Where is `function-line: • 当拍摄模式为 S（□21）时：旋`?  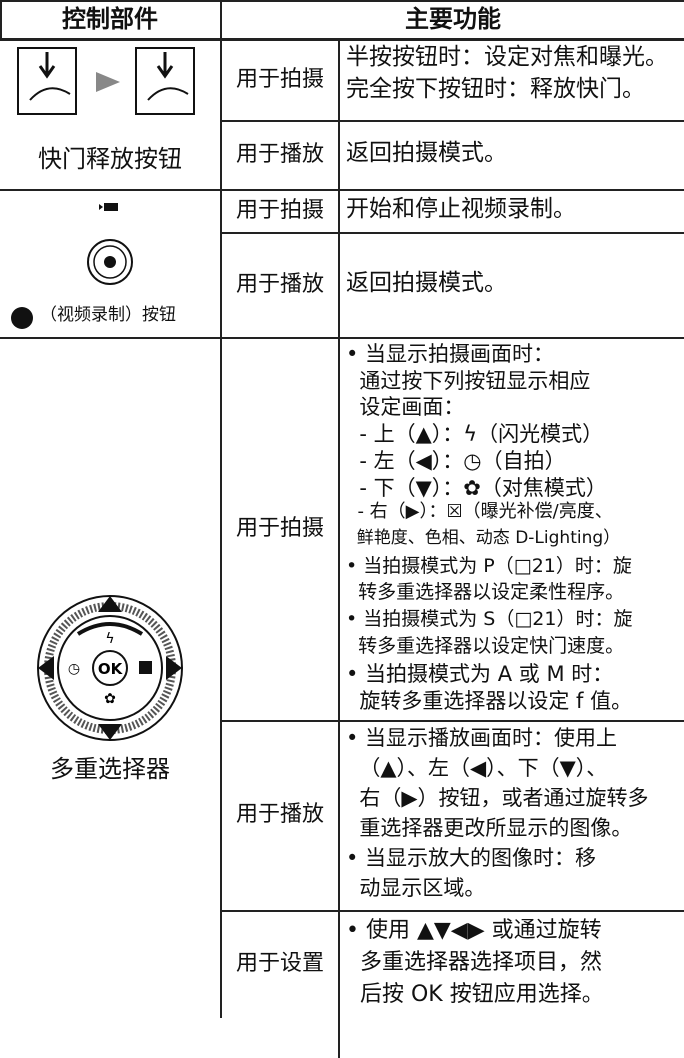 function-line: • 当拍摄模式为 S（□21）时：旋 is located at coordinates (489, 619).